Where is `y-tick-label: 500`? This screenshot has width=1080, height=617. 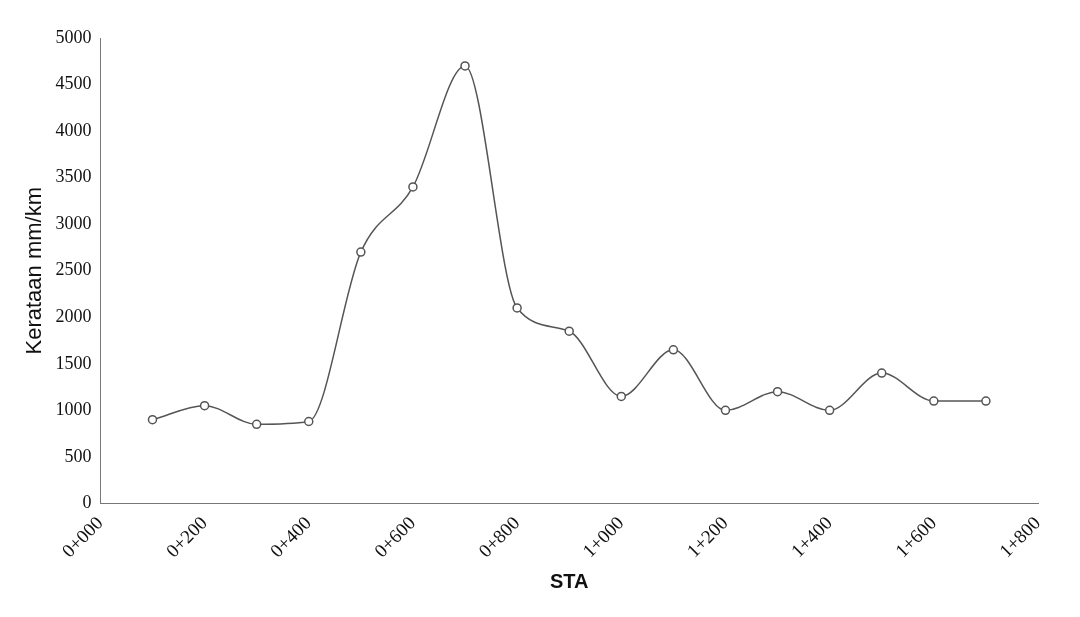
y-tick-label: 500 is located at coordinates (78, 455).